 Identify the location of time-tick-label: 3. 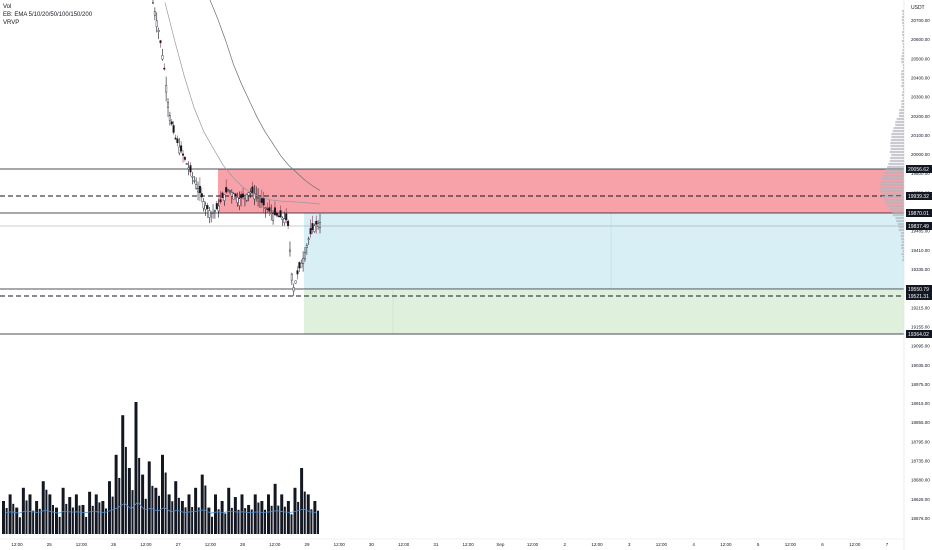
(629, 544).